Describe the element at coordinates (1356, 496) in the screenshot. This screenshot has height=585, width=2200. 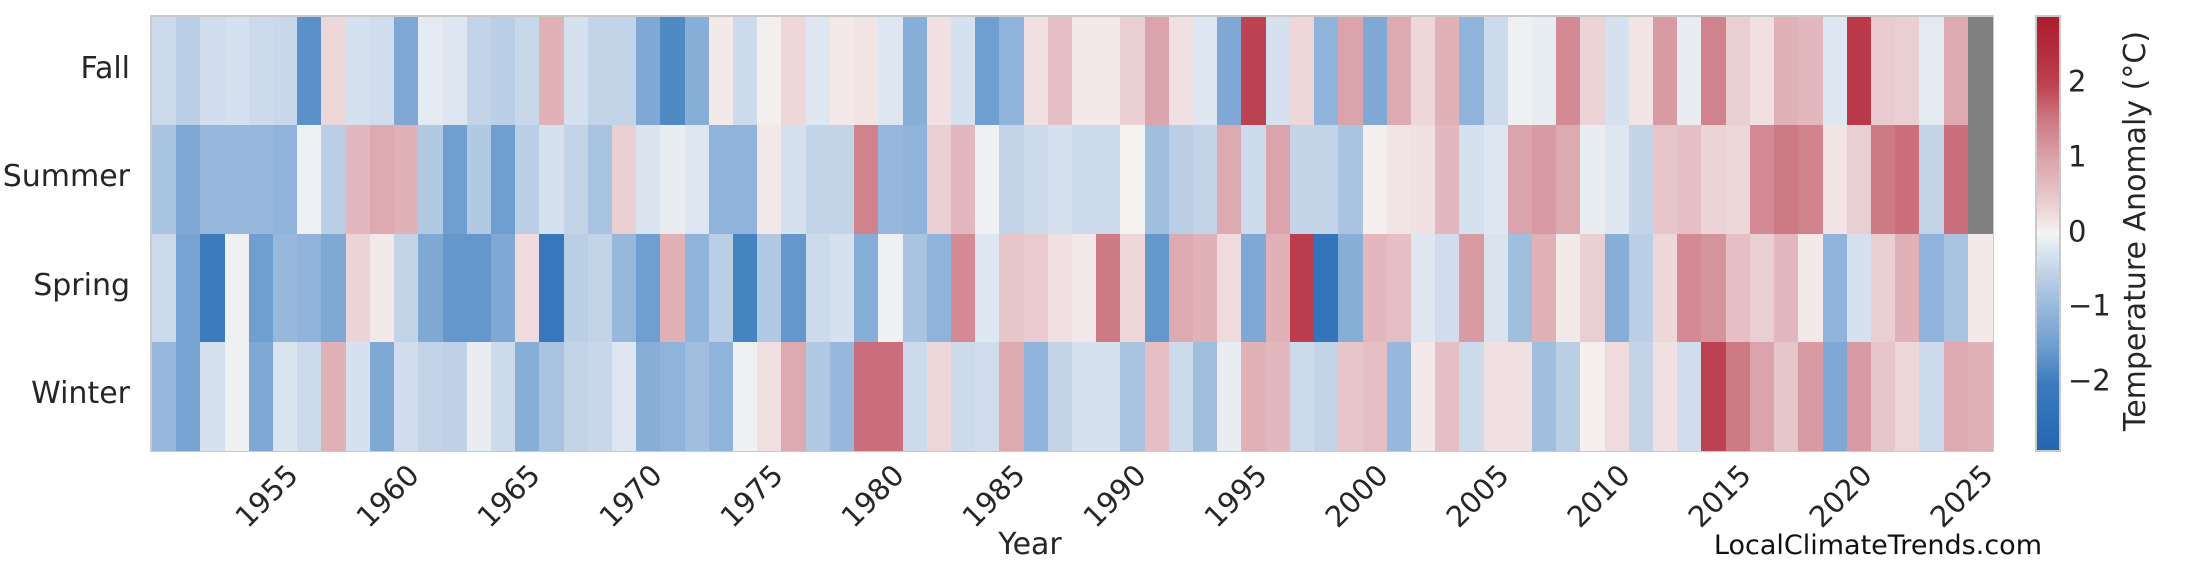
I see `x-tick-label: 2000` at that location.